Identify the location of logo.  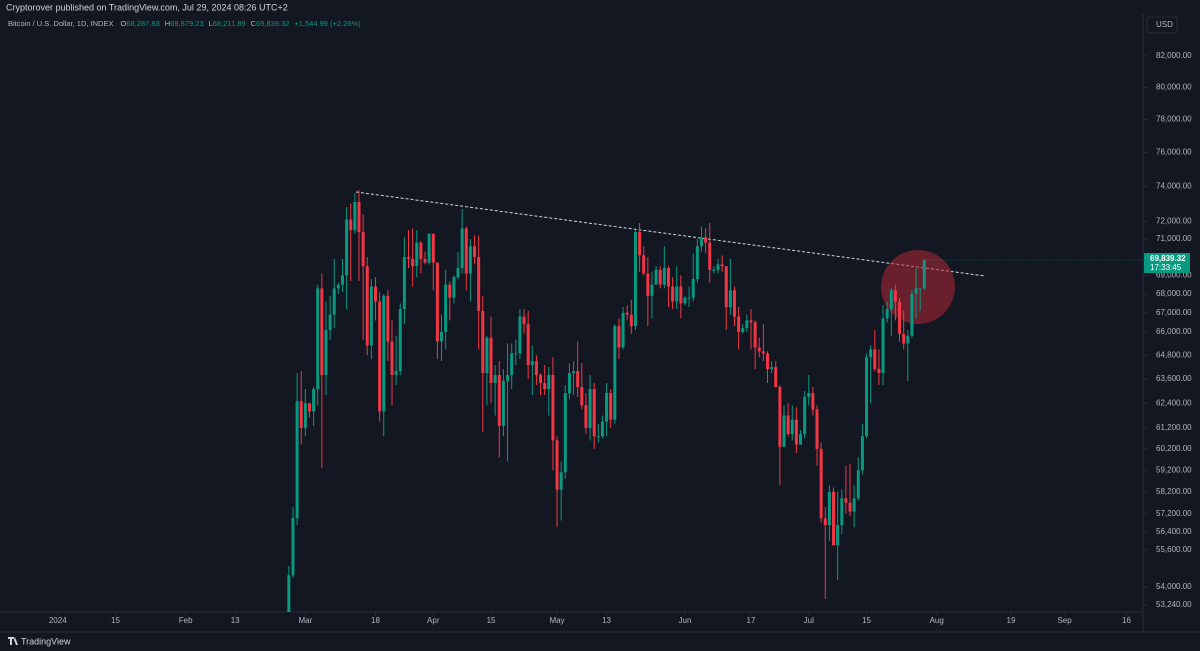
(13, 641).